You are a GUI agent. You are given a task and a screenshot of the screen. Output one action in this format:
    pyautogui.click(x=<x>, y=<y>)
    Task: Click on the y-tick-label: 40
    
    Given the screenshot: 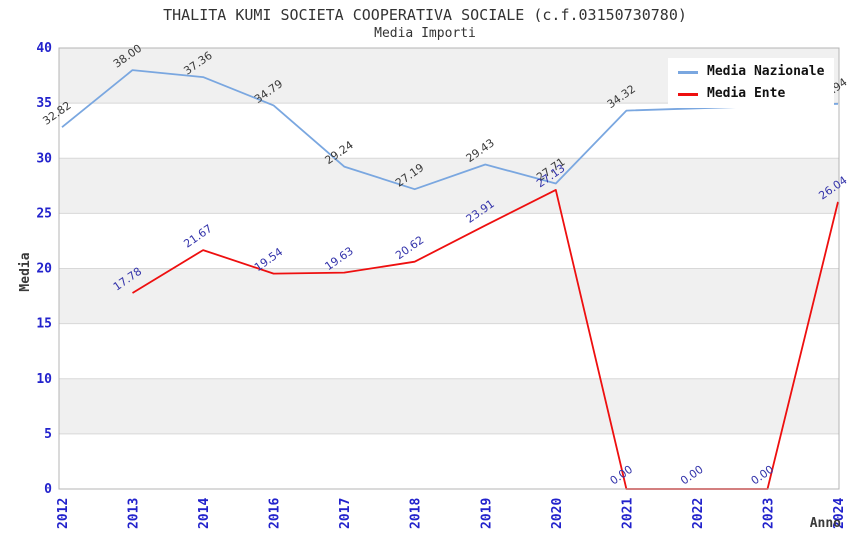 What is the action you would take?
    pyautogui.click(x=44, y=48)
    